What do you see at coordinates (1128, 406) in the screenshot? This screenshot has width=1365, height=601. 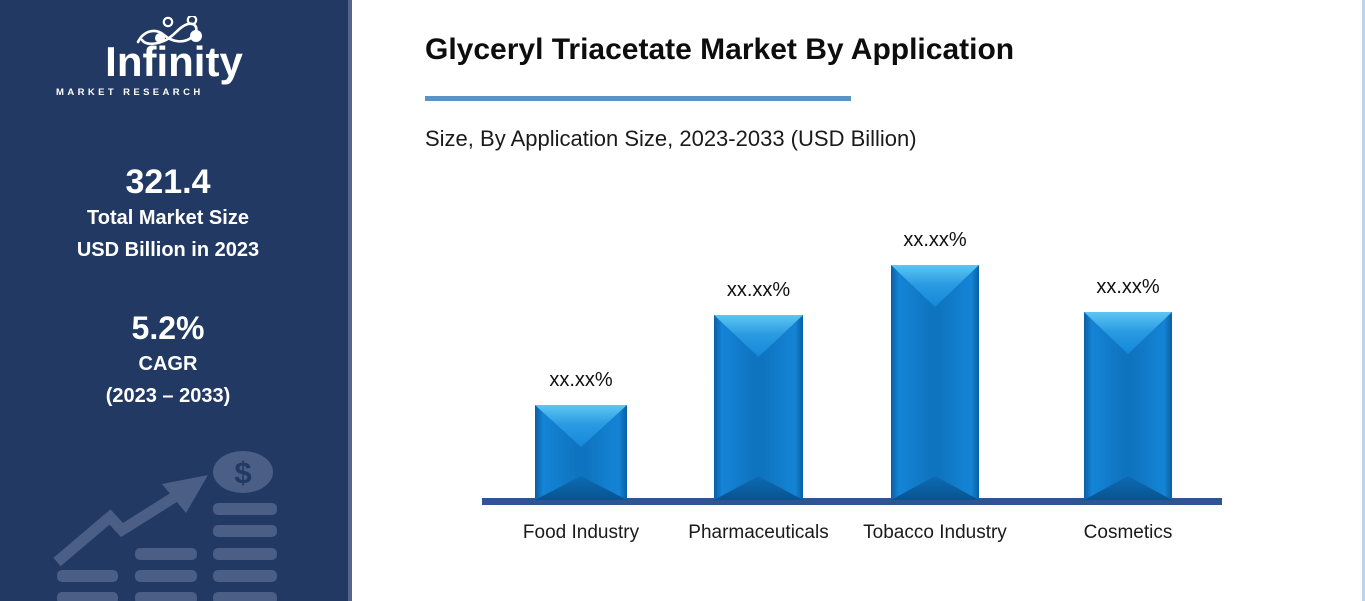 I see `bar-cosmetics` at bounding box center [1128, 406].